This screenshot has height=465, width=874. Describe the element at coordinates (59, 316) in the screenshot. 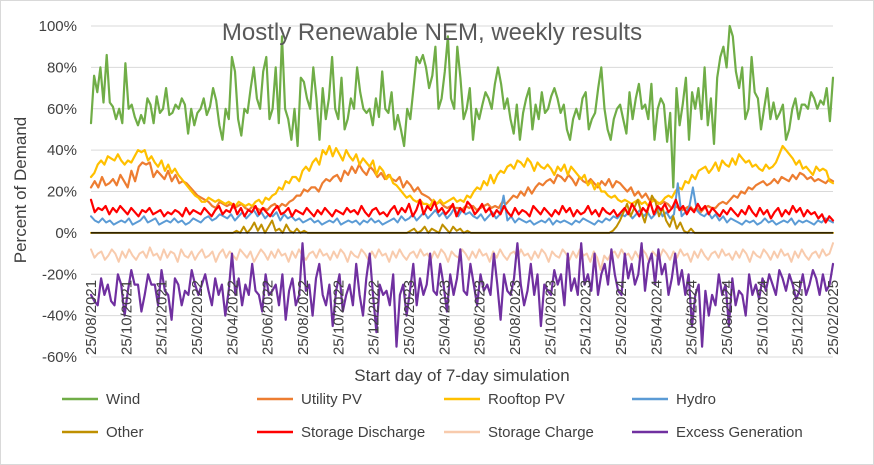

I see `y-tick-label: -40%` at that location.